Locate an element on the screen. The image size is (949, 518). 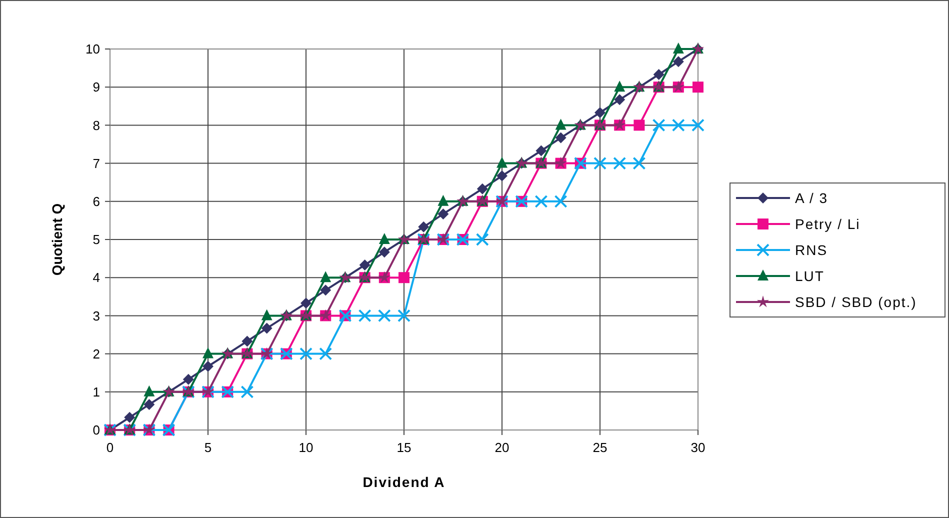
y-tick-label: 10 is located at coordinates (93, 49).